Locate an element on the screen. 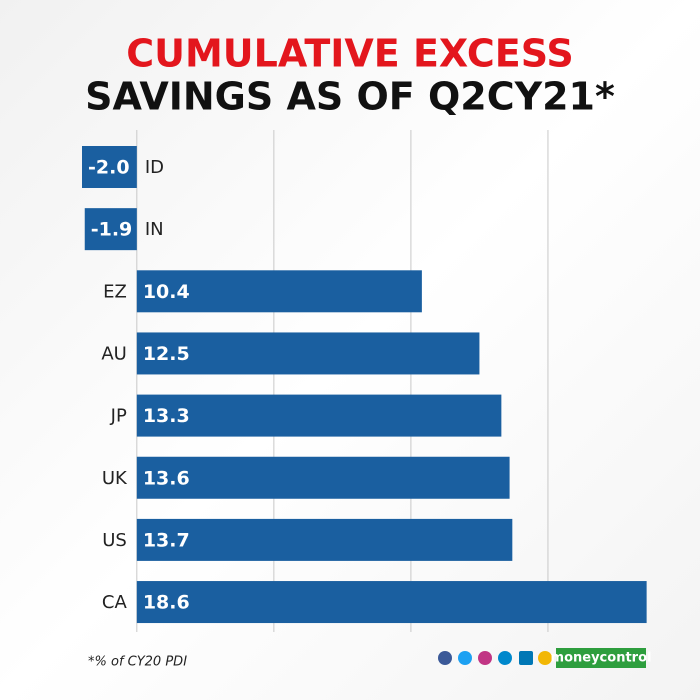 The height and width of the screenshot is (700, 700). category-label: AU is located at coordinates (114, 353).